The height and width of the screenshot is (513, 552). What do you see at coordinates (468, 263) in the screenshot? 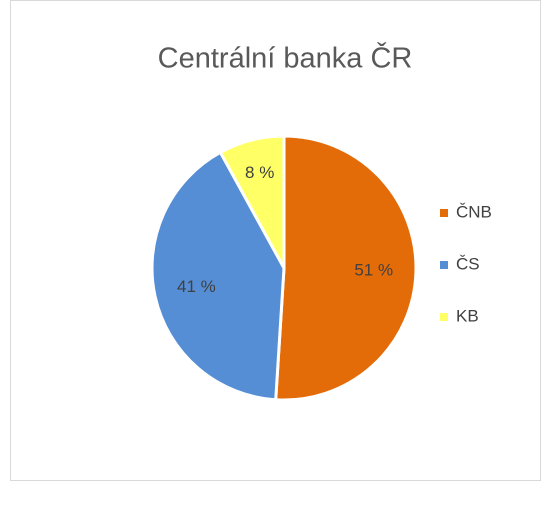
I see `legend-label: ČS` at bounding box center [468, 263].